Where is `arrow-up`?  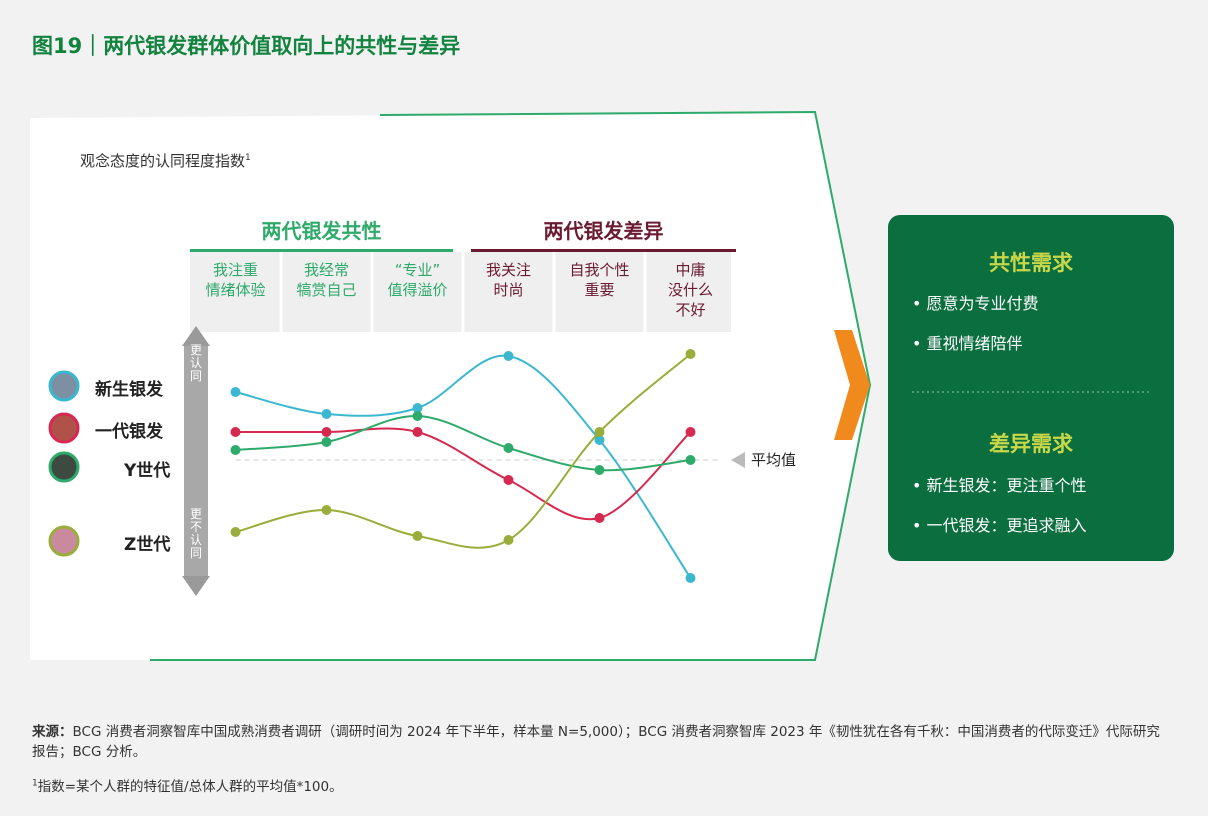 arrow-up is located at coordinates (196, 336).